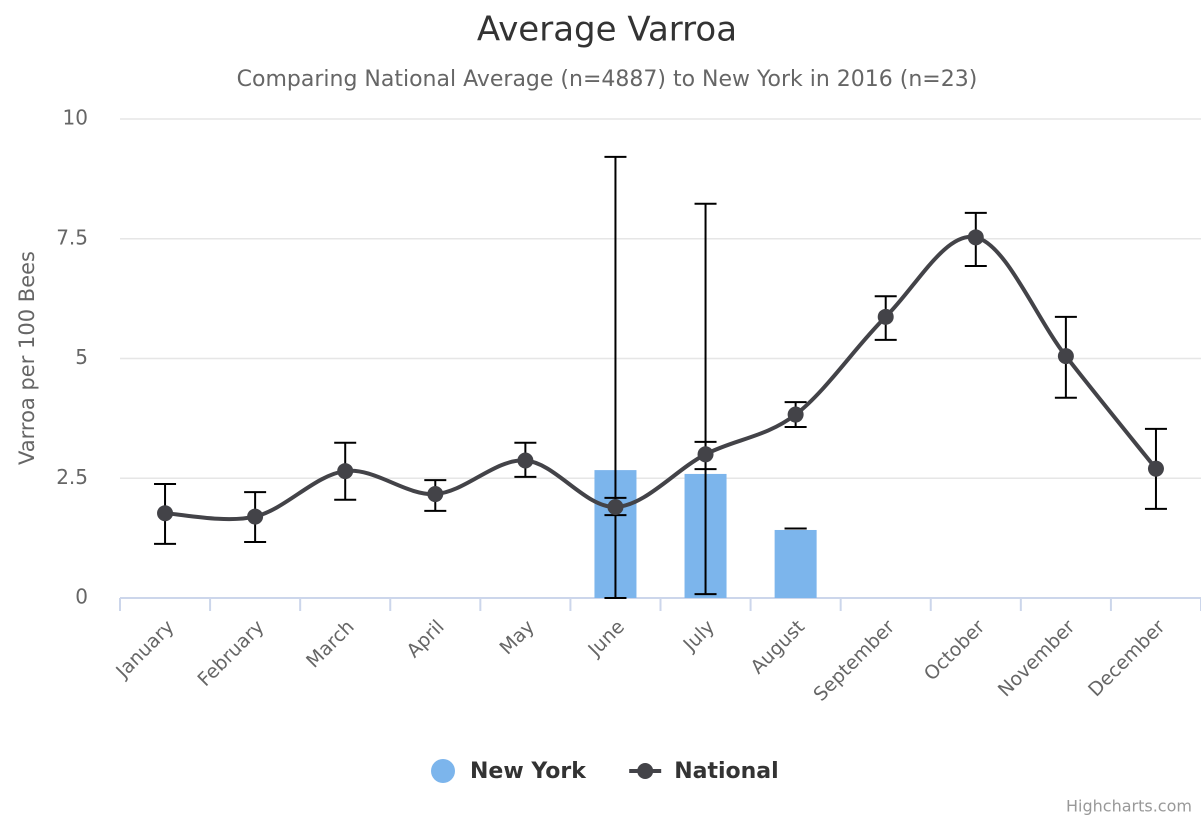 Image resolution: width=1201 pixels, height=818 pixels. What do you see at coordinates (72, 477) in the screenshot?
I see `y-tick-label: 2.5` at bounding box center [72, 477].